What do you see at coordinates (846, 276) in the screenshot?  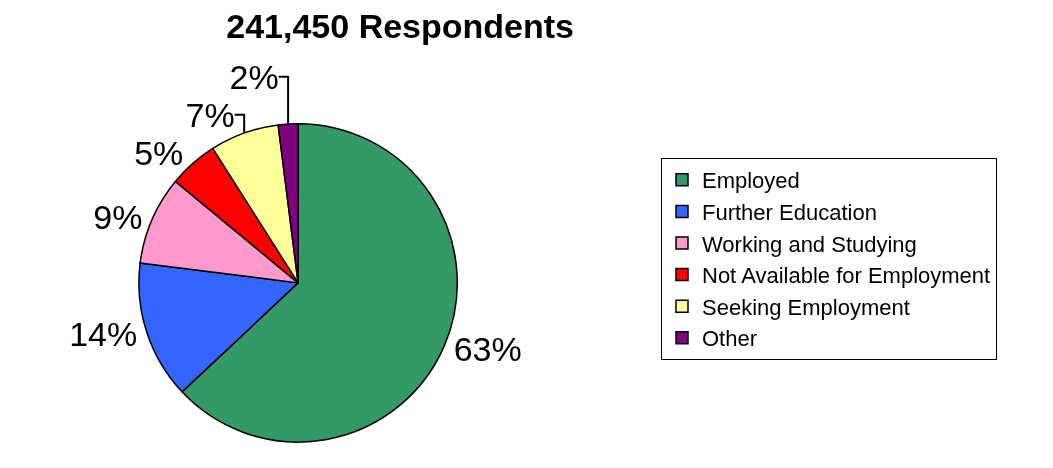 I see `legend-label: Not Available for Employment` at bounding box center [846, 276].